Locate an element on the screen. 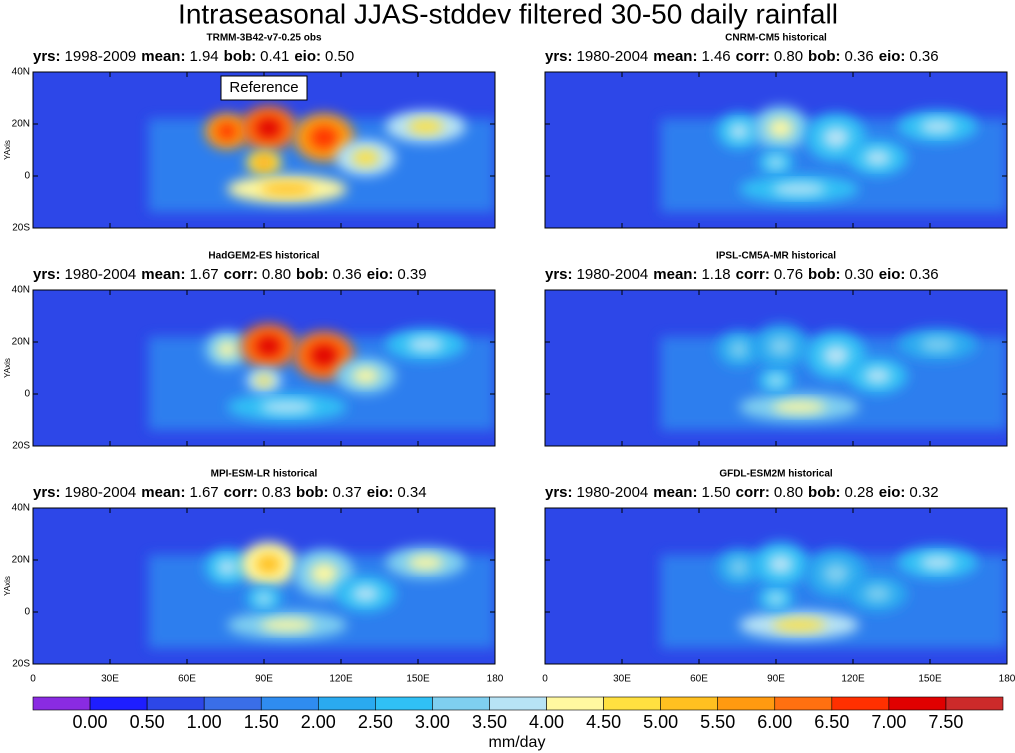 This screenshot has height=753, width=1015. stat-value: 0.36 is located at coordinates (347, 274).